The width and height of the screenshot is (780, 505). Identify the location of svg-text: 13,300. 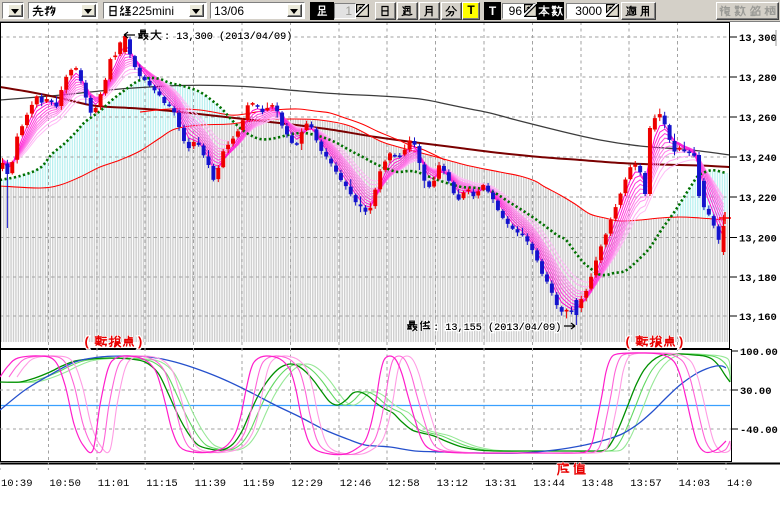
(758, 39).